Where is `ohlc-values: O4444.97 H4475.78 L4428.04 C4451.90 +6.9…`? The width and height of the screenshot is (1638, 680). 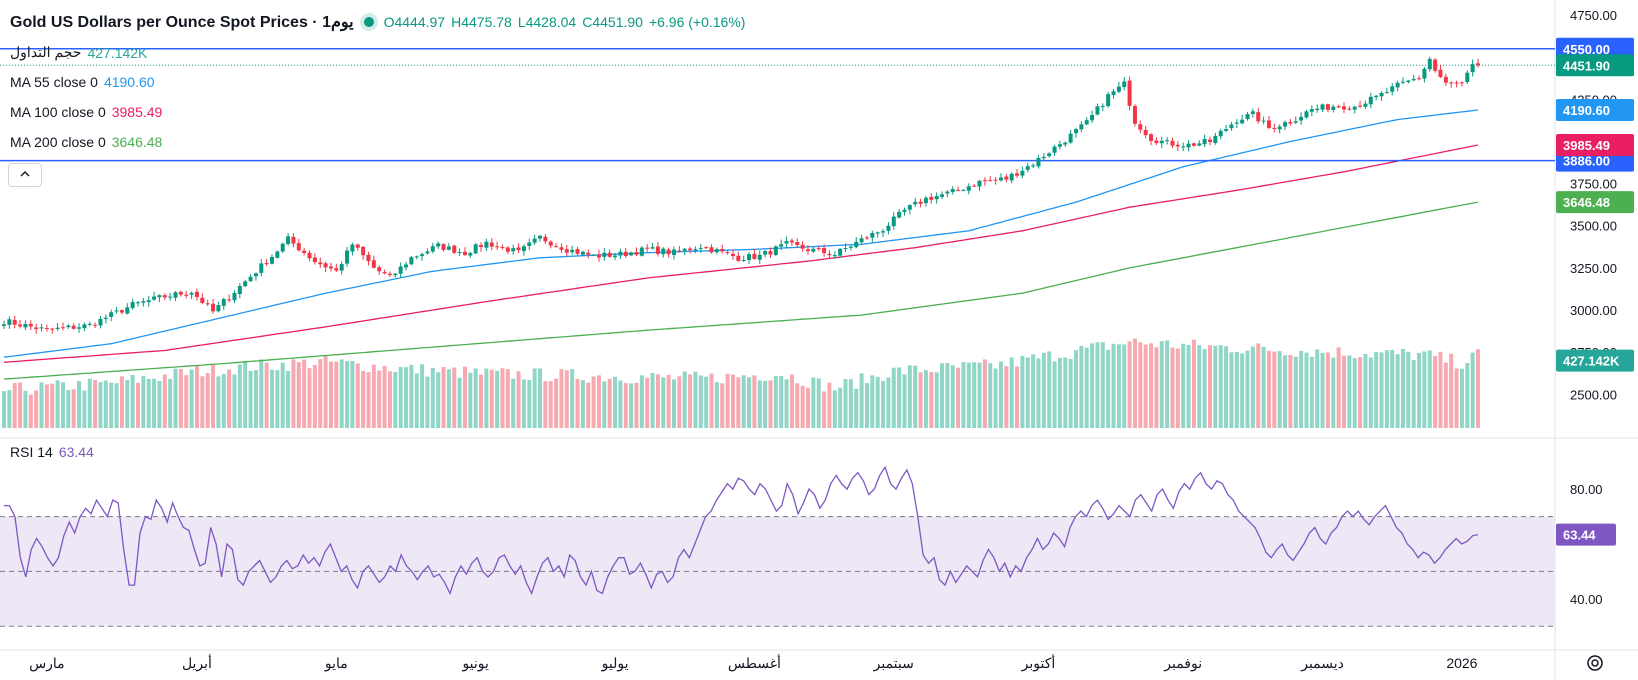 ohlc-values: O4444.97 H4475.78 L4428.04 C4451.90 +6.9… is located at coordinates (565, 22).